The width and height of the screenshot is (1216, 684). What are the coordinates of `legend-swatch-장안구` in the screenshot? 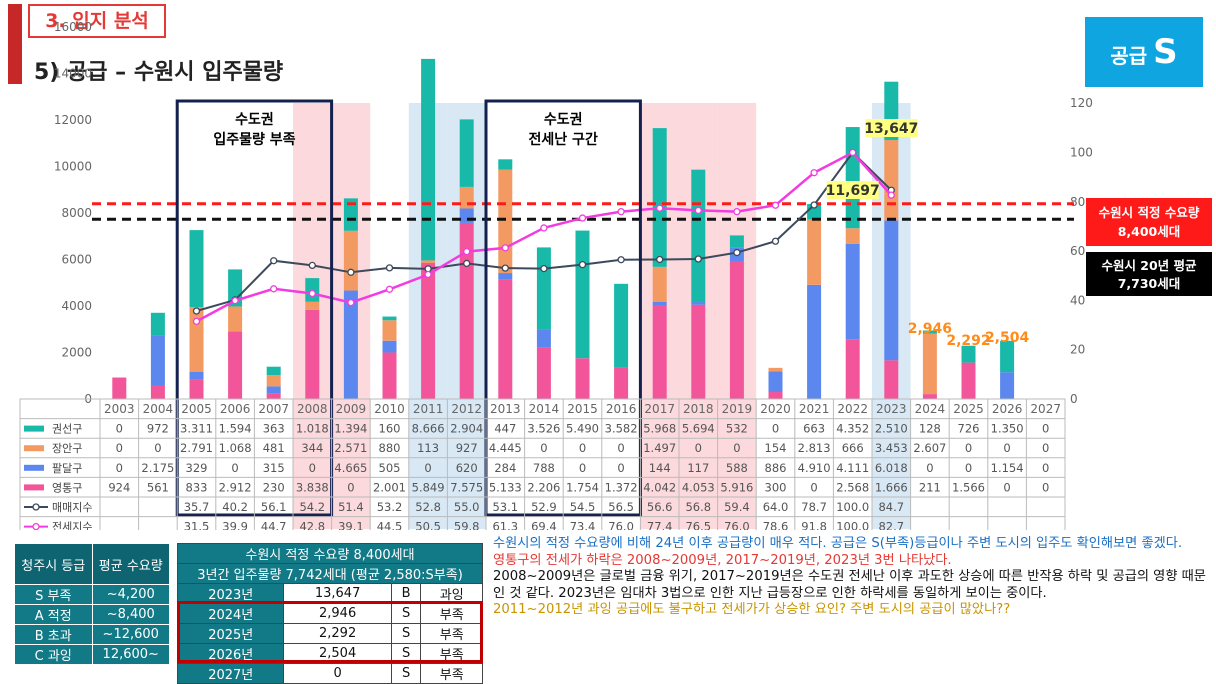 It's located at (34, 448).